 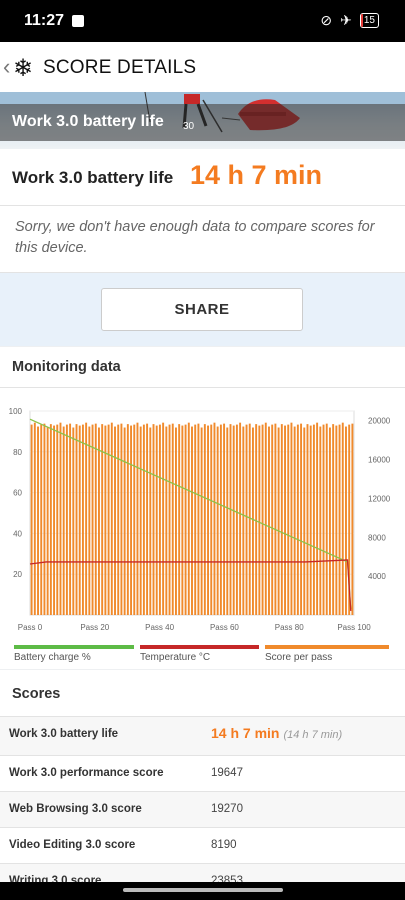 I want to click on y-left-tick-label: 80, so click(x=17, y=452).